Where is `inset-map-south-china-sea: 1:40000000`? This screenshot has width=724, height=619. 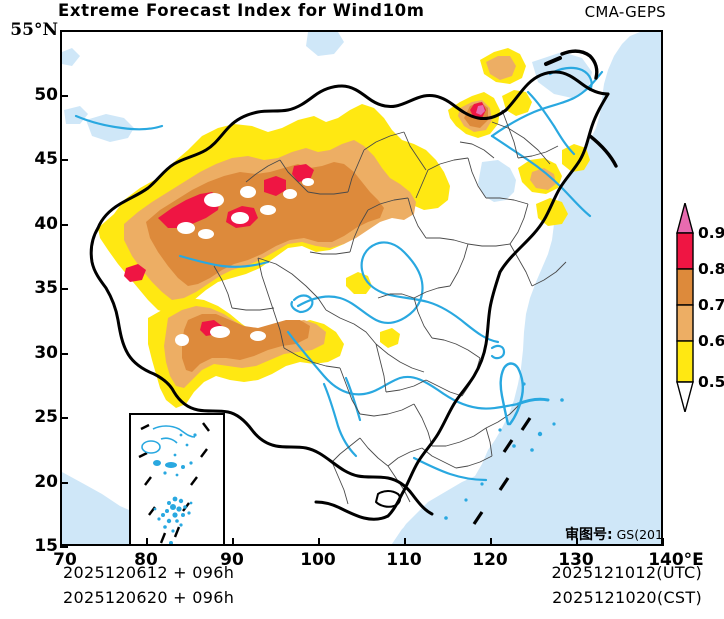 inset-map-south-china-sea: 1:40000000 is located at coordinates (177, 478).